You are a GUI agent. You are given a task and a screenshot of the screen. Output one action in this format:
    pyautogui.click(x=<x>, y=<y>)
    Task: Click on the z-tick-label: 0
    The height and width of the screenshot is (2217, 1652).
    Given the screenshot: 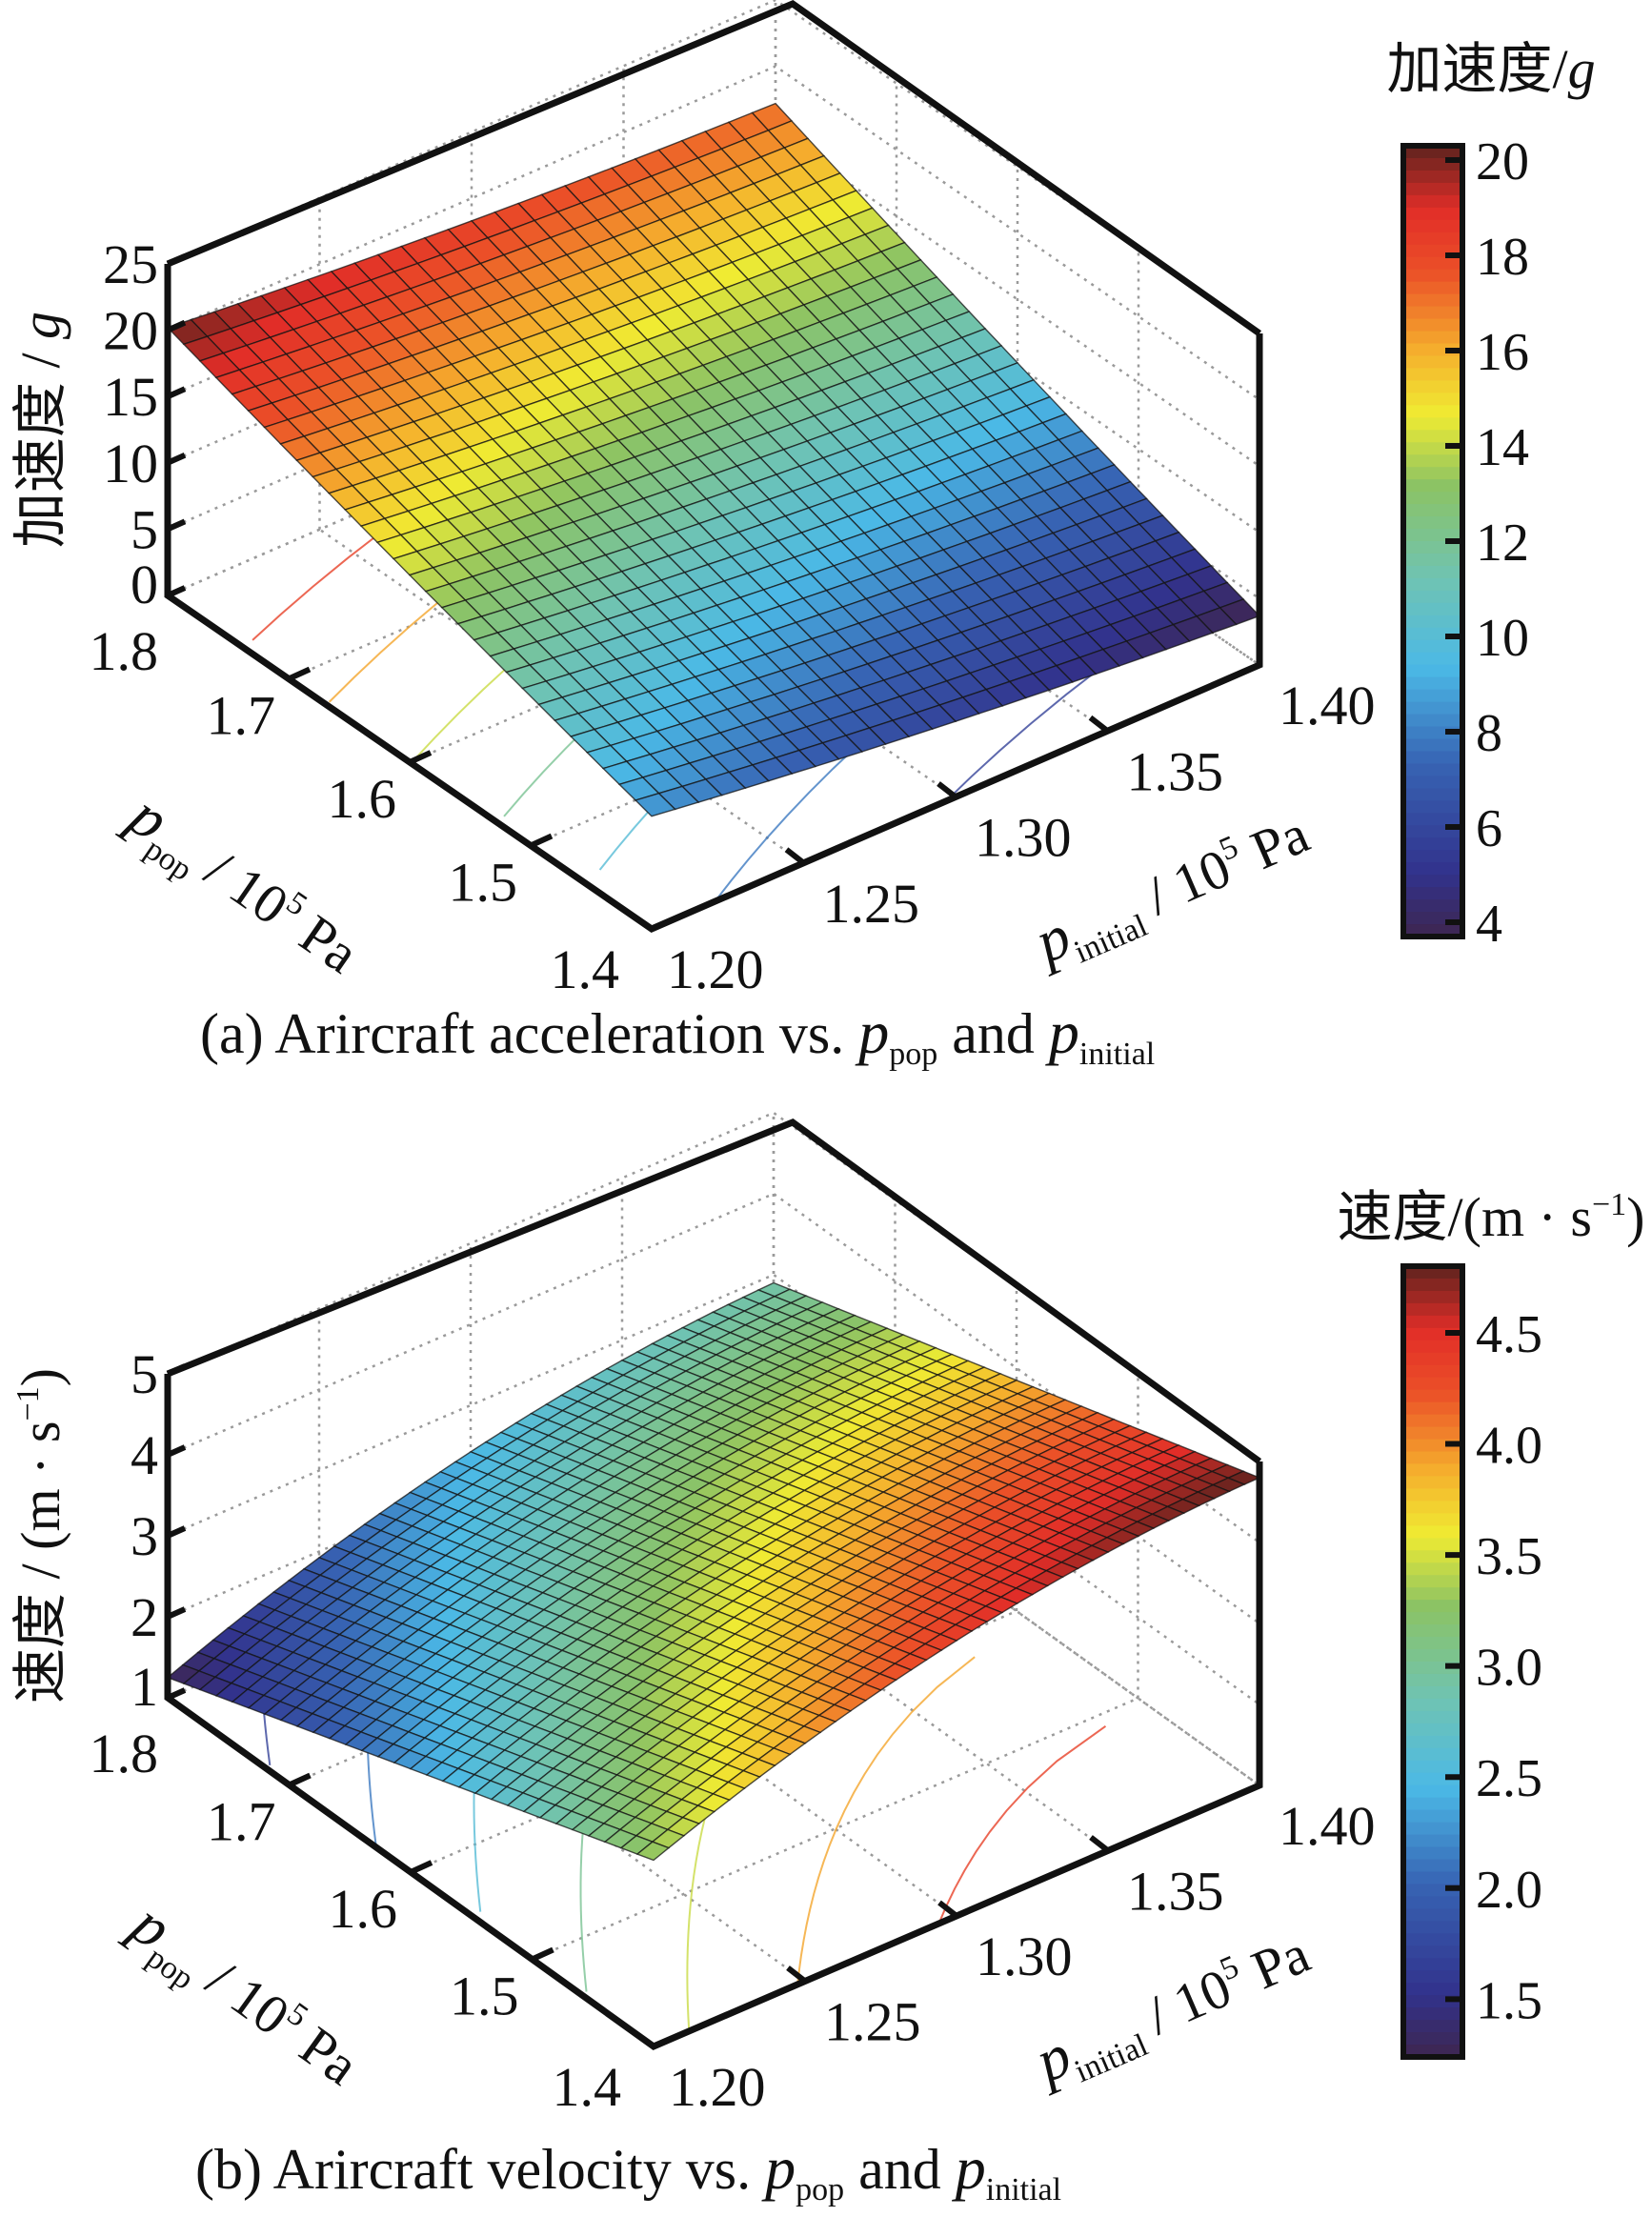 What is the action you would take?
    pyautogui.click(x=144, y=584)
    